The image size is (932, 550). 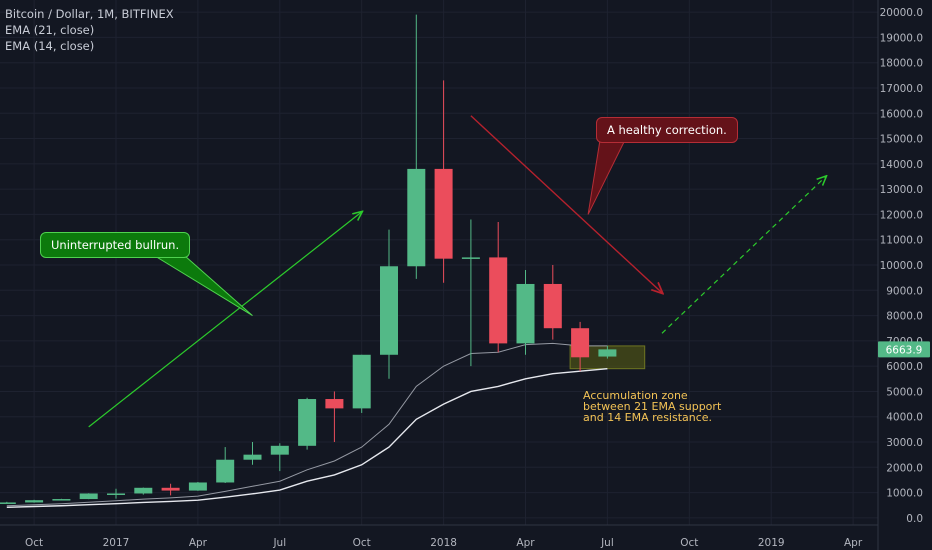 What do you see at coordinates (901, 215) in the screenshot?
I see `y-tick-label: 12000.0` at bounding box center [901, 215].